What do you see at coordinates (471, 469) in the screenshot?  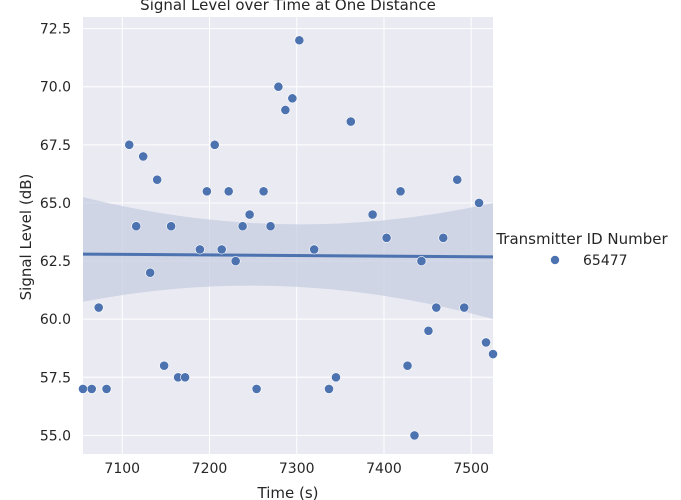 I see `x-tick-label: 7500` at bounding box center [471, 469].